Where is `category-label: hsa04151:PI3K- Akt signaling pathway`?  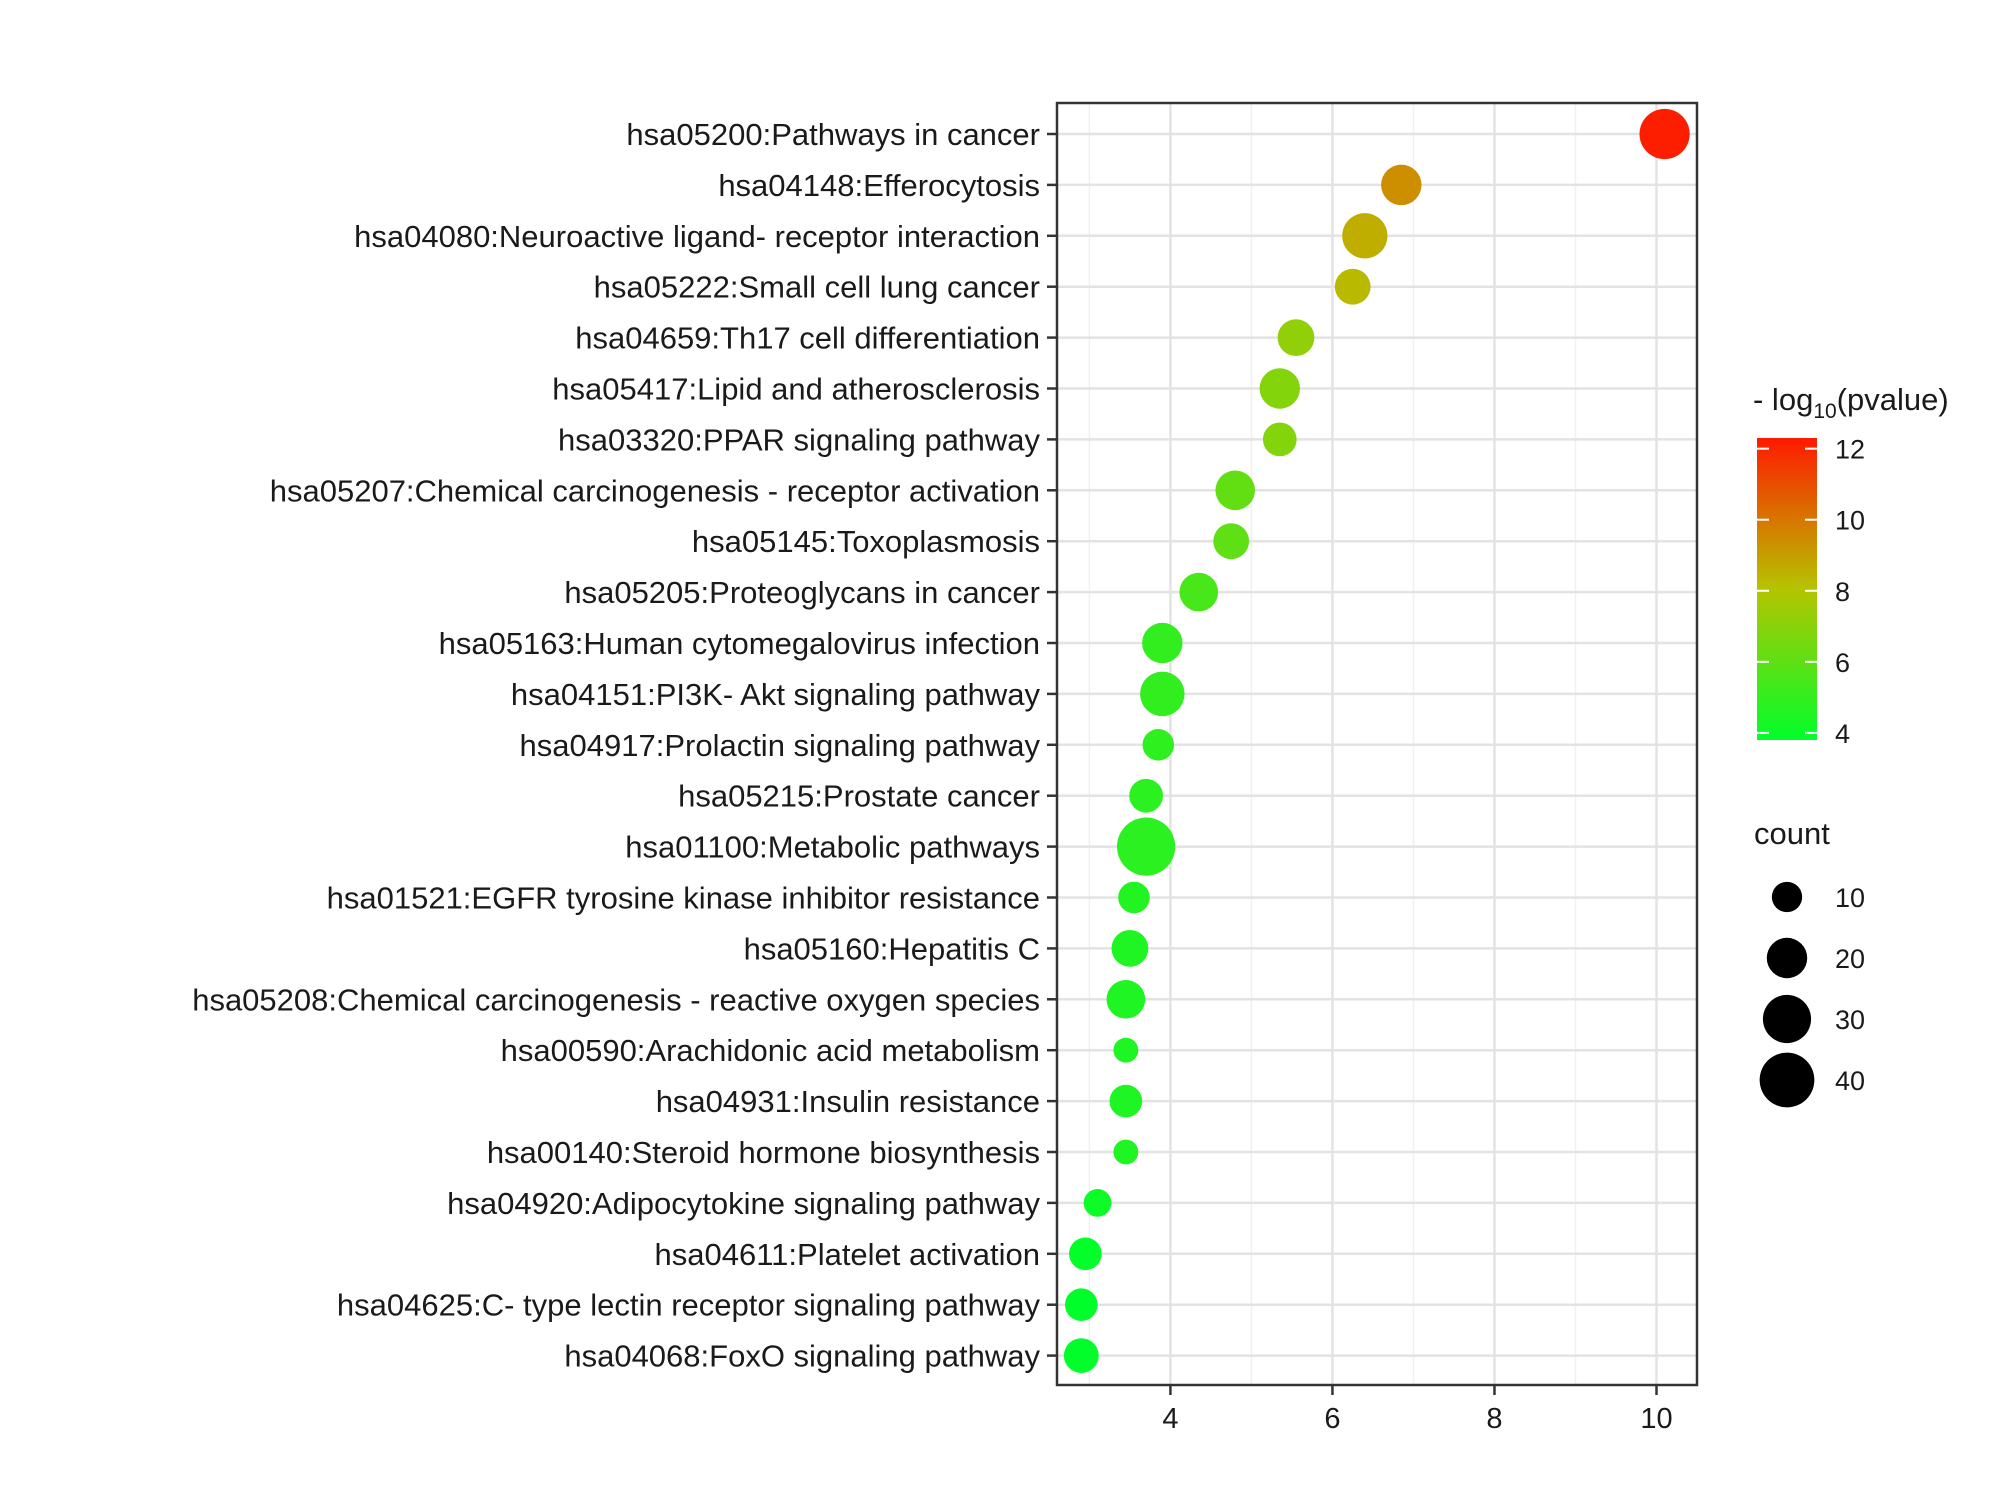
category-label: hsa04151:PI3K- Akt signaling pathway is located at coordinates (776, 694).